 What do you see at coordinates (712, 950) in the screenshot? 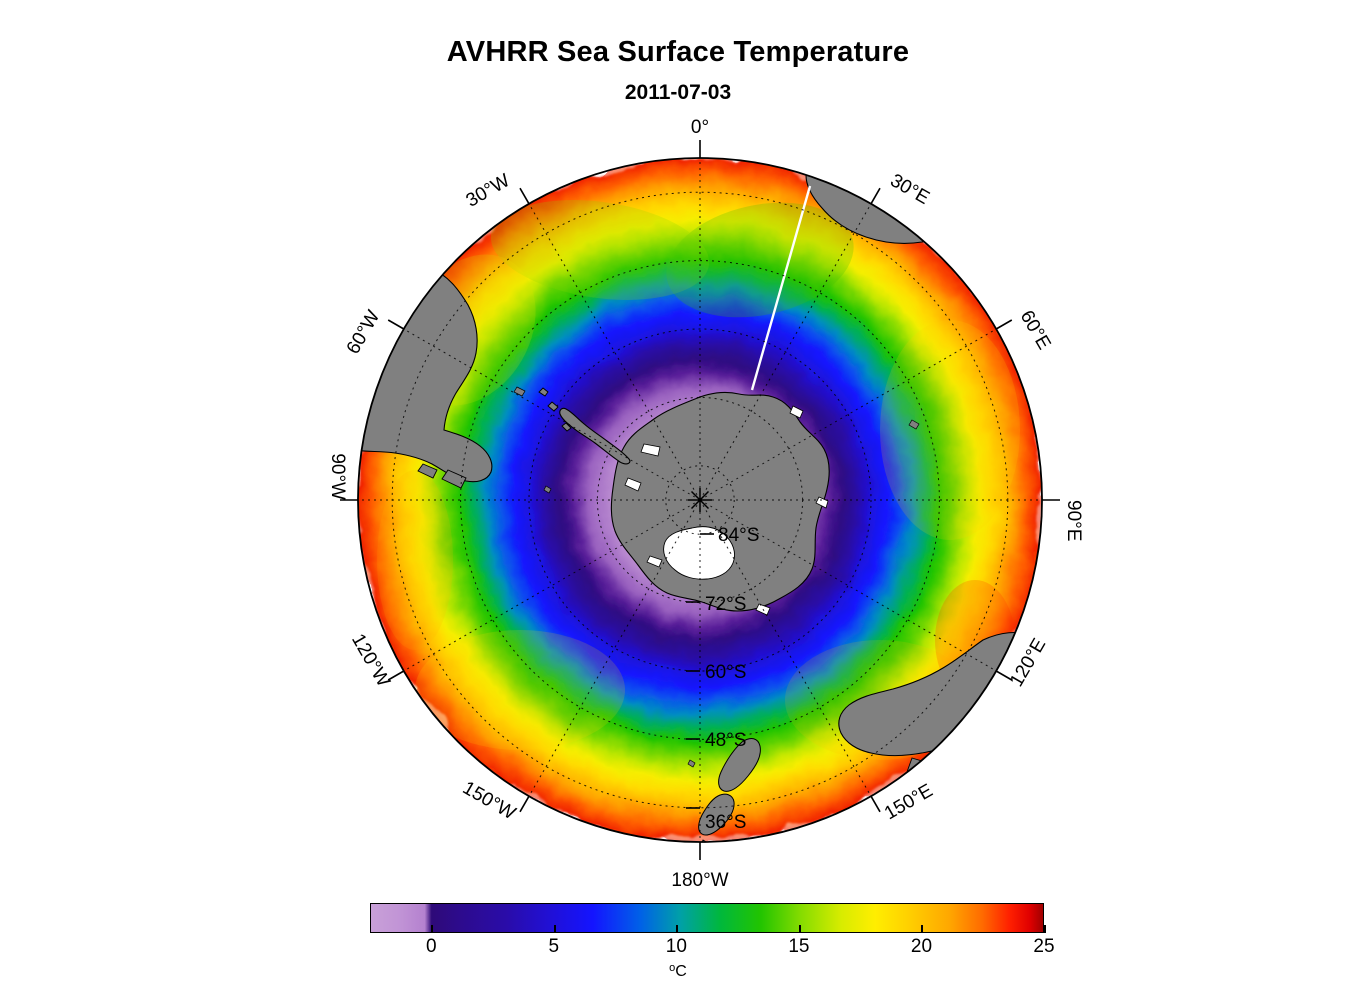
I see `colorbar-tick-labels: 0 5 10 15 20 25` at bounding box center [712, 950].